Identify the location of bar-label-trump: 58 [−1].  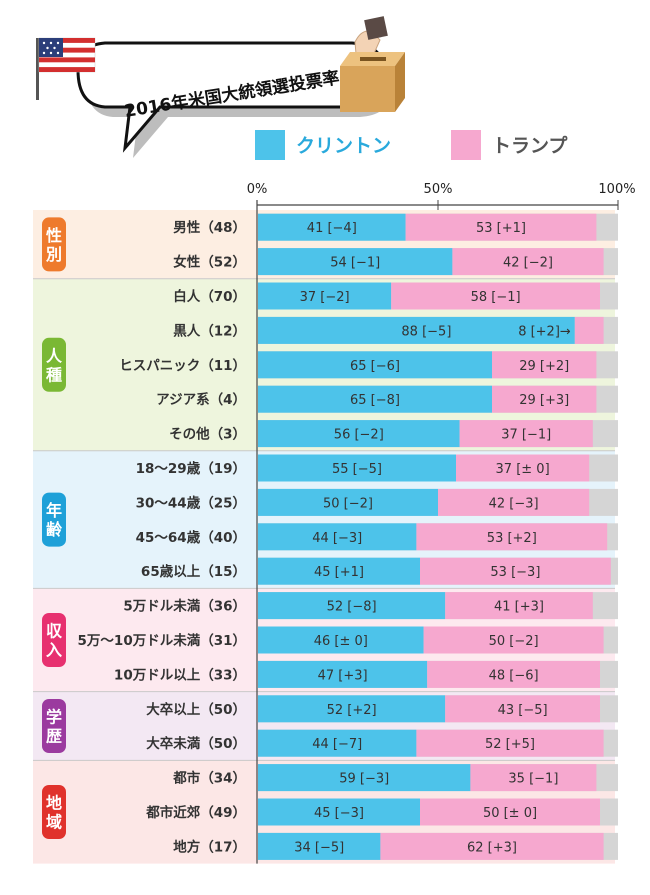
(496, 297).